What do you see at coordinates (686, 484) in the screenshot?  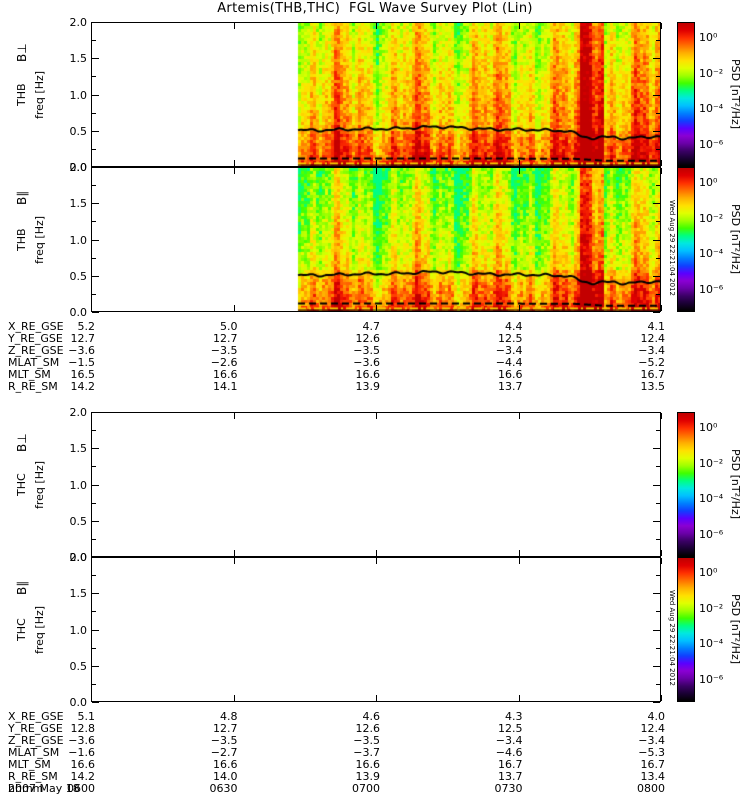 I see `colorbar-thc-bperp` at bounding box center [686, 484].